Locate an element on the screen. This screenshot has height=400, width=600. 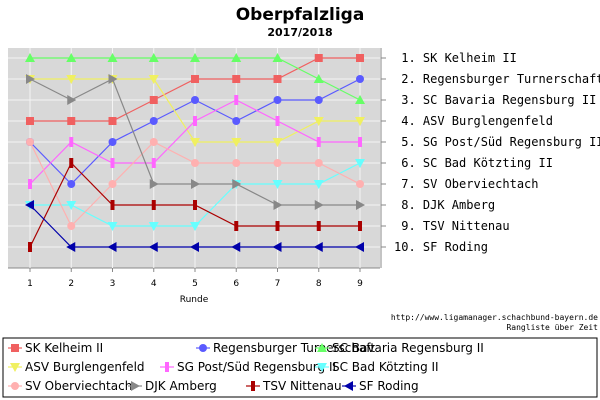
legend-label: SK Kelheim II is located at coordinates (64, 348).